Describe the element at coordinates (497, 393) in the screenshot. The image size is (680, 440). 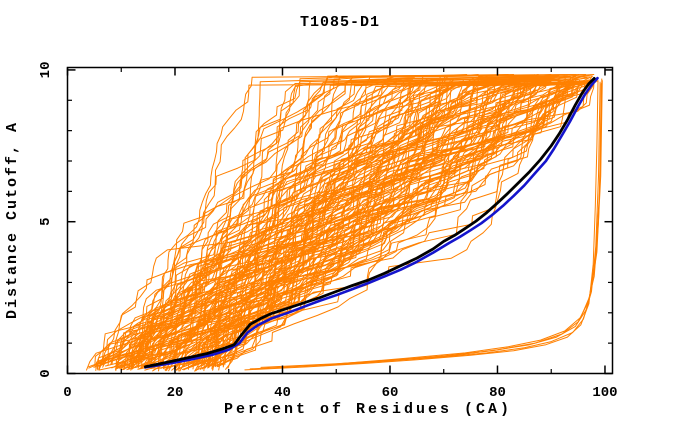
I see `x-tick-label: 80` at that location.